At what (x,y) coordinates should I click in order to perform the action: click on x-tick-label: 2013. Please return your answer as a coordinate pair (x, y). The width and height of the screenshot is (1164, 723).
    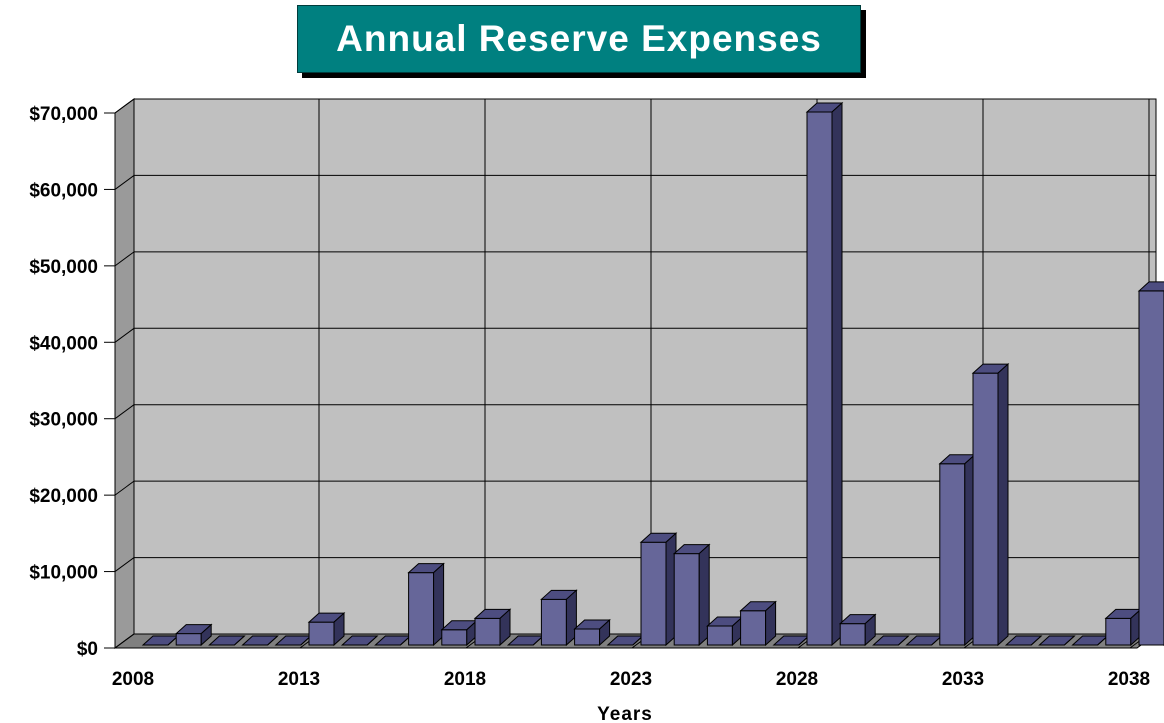
    Looking at the image, I should click on (299, 679).